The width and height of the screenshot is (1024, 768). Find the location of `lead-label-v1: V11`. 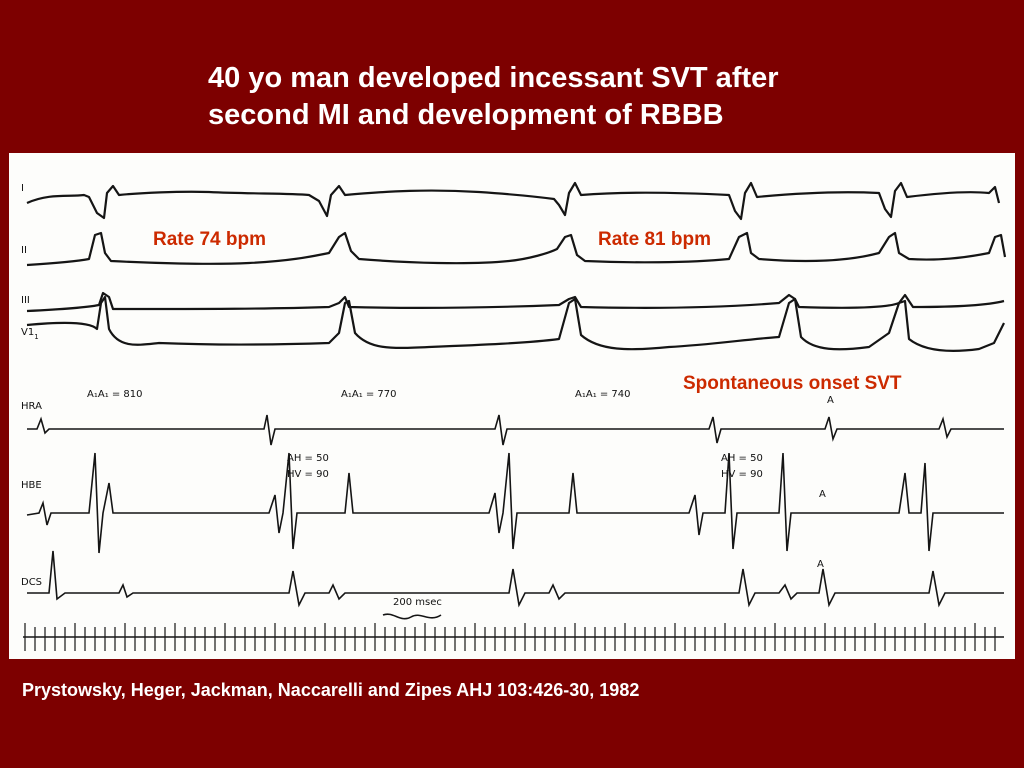

lead-label-v1: V11 is located at coordinates (30, 334).